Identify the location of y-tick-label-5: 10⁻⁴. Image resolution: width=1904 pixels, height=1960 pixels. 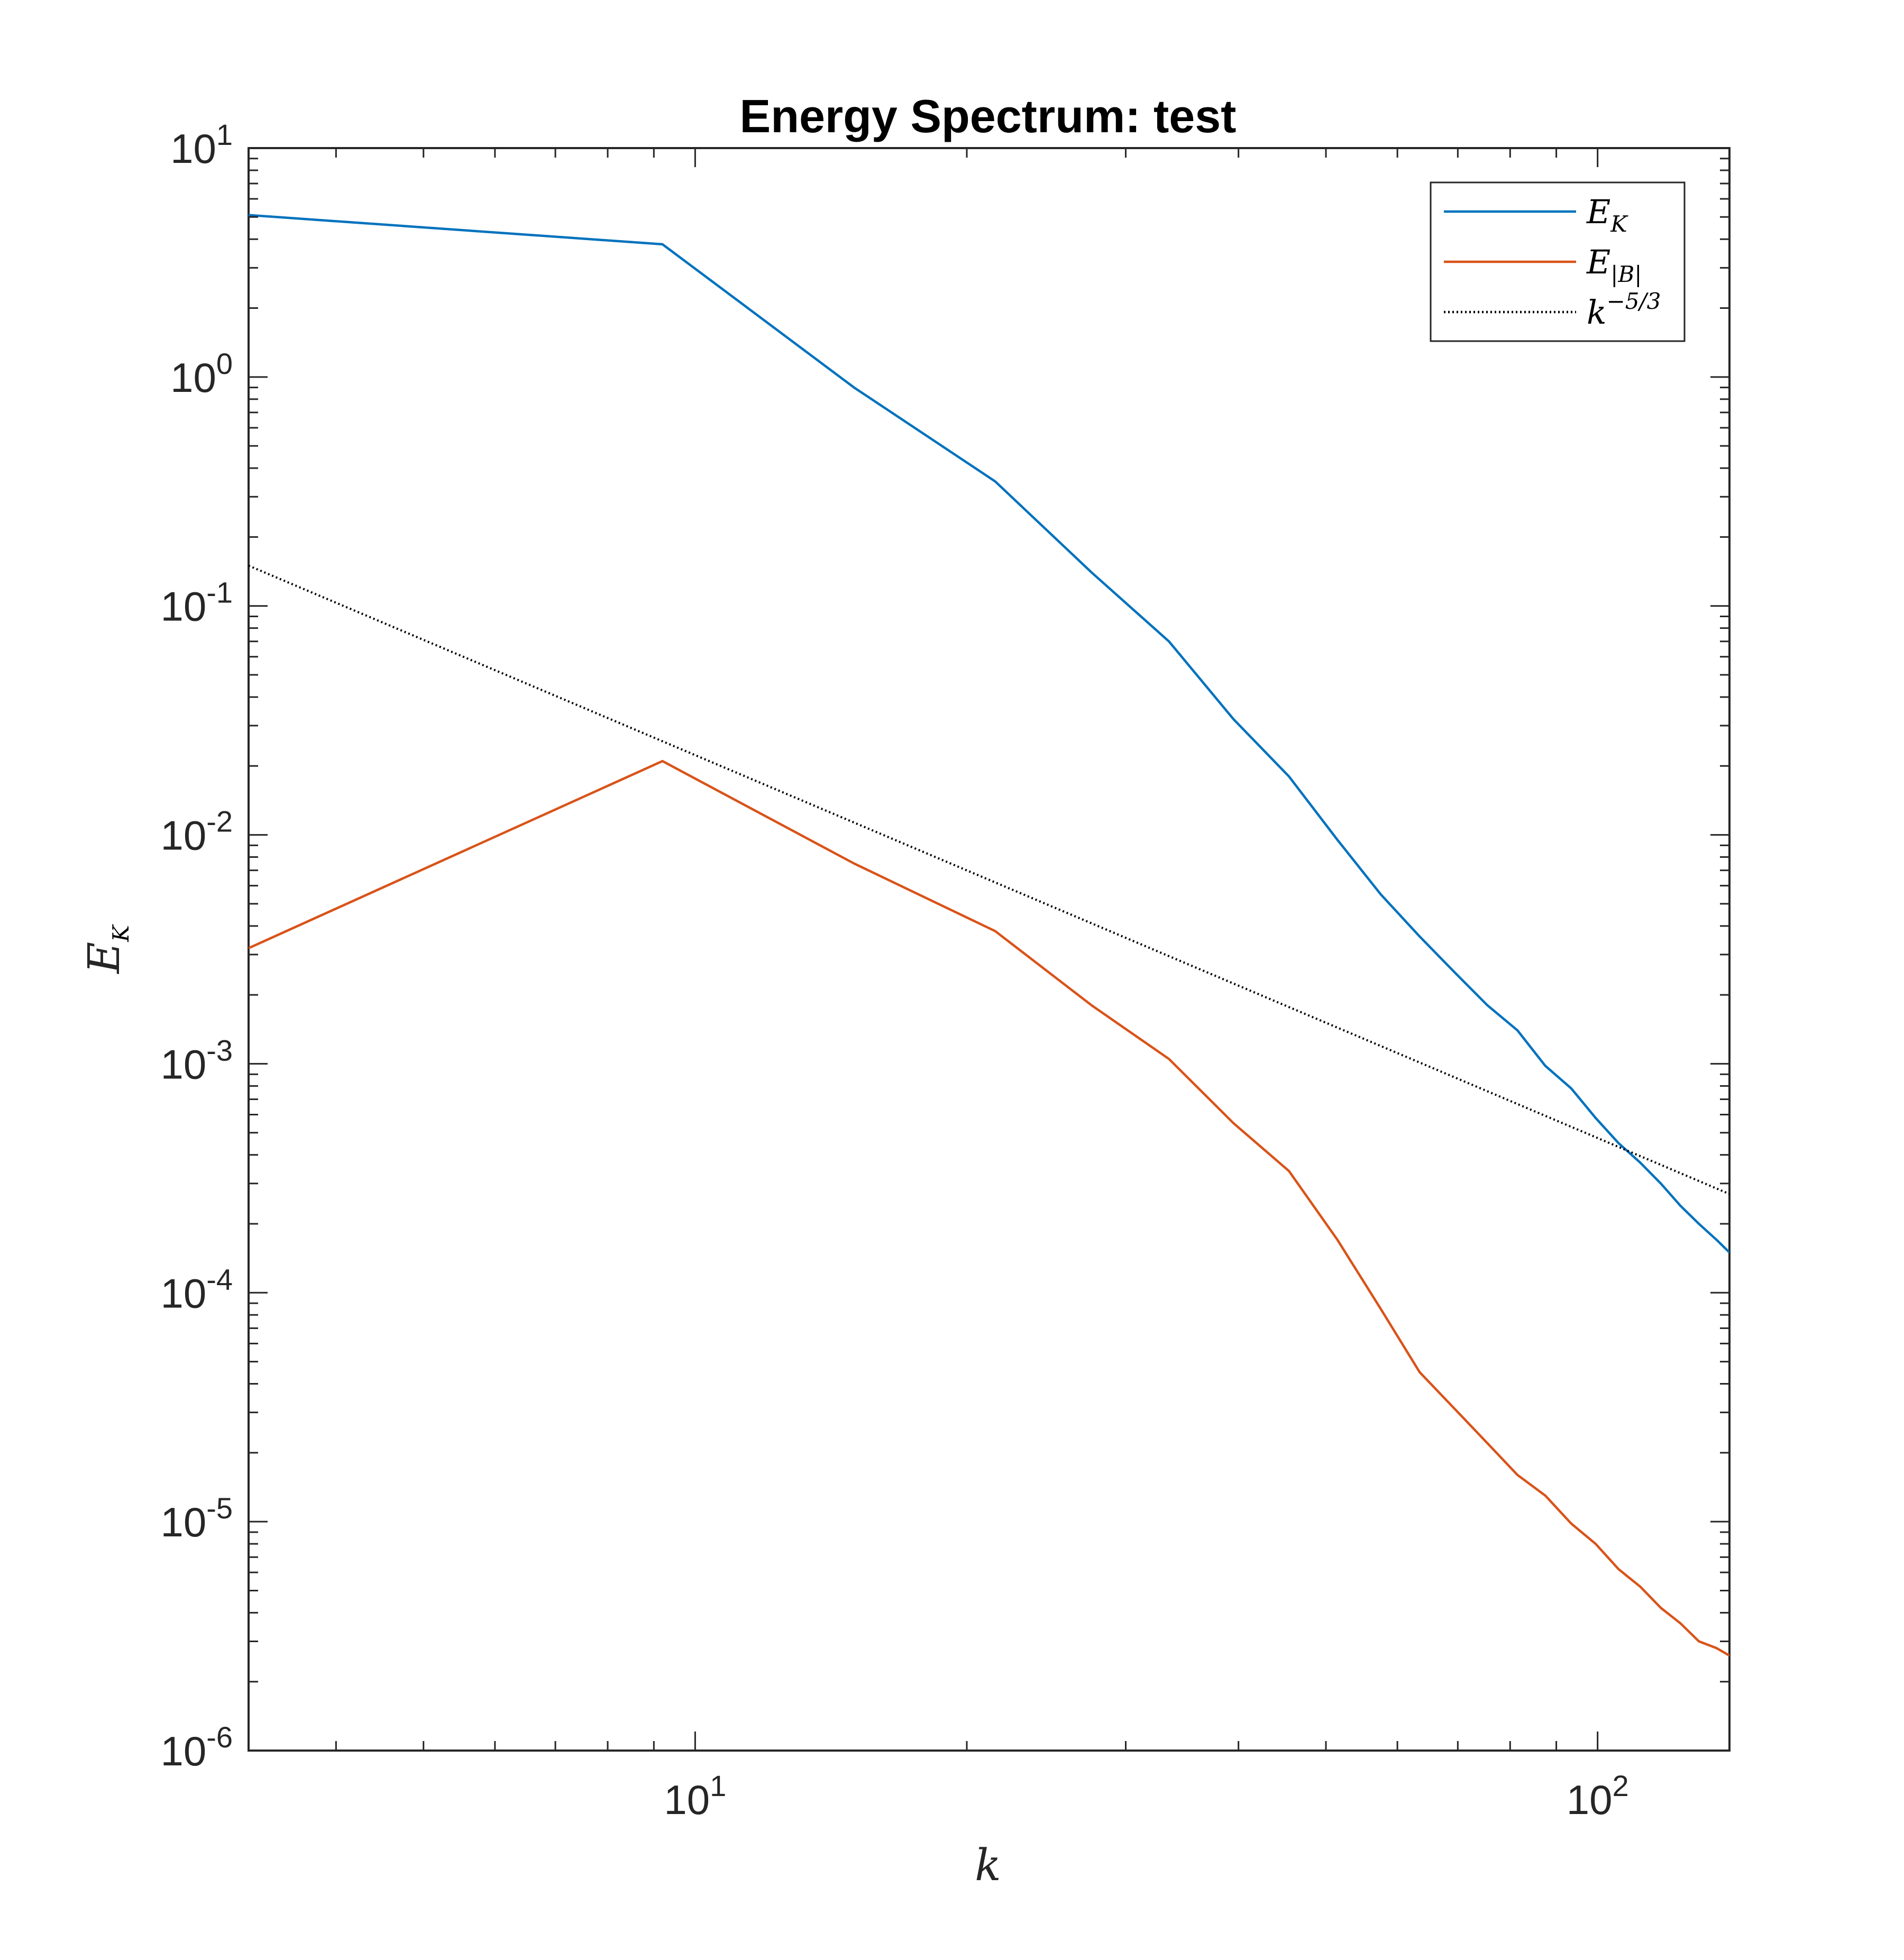
(196, 1289).